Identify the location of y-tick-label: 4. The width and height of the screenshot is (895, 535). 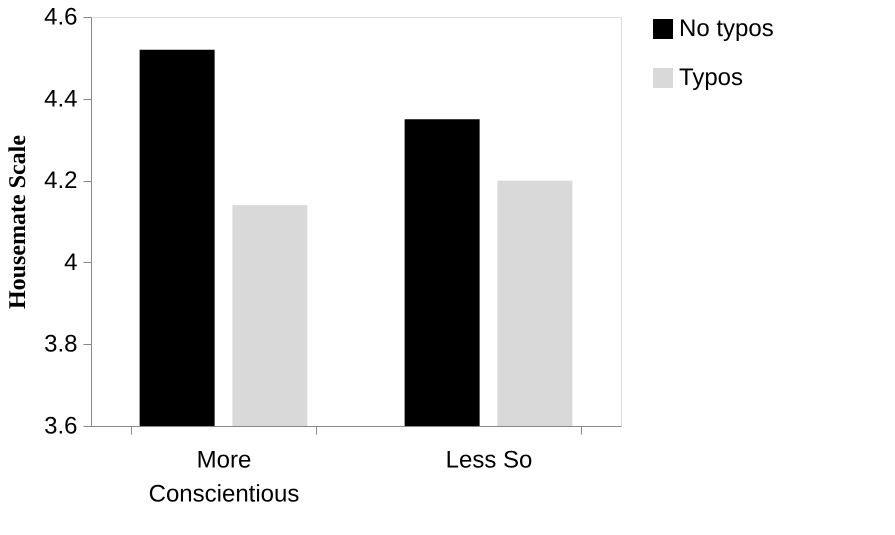
(71, 262).